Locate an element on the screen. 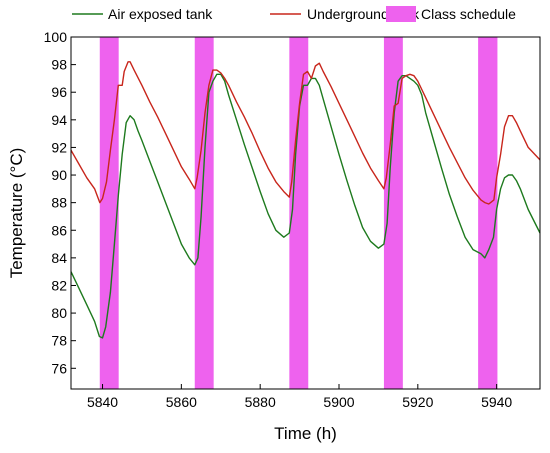 This screenshot has height=453, width=550. x-tick-label-5900: 5900 is located at coordinates (338, 402).